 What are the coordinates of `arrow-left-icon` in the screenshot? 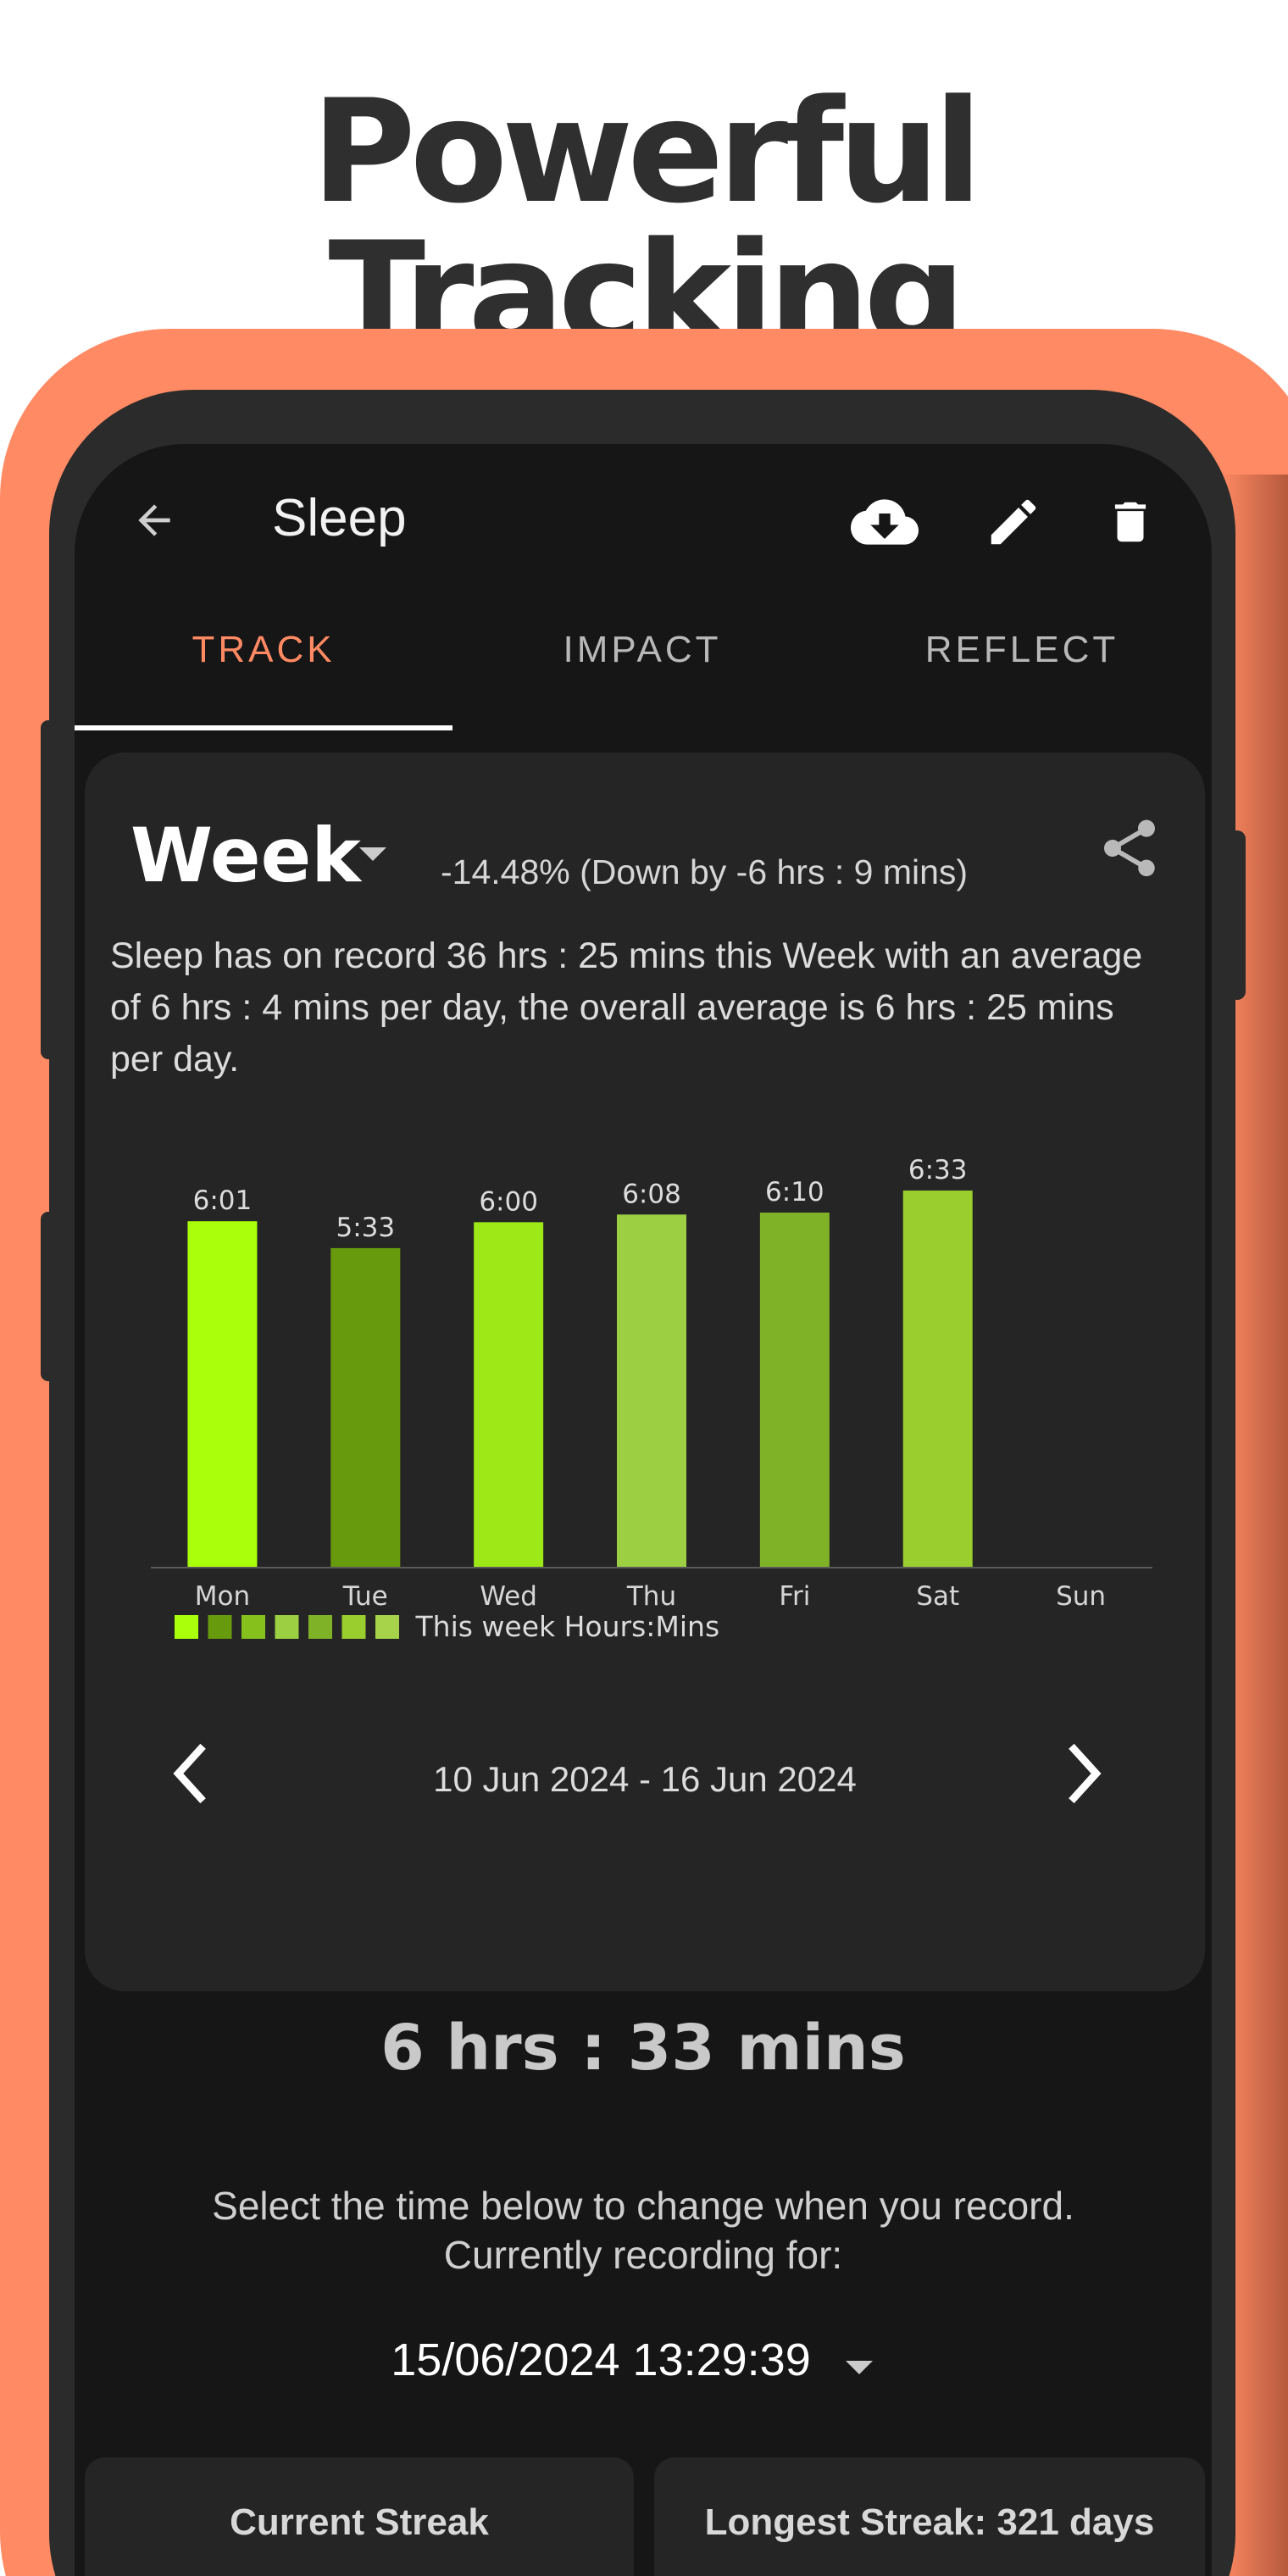 It's located at (154, 520).